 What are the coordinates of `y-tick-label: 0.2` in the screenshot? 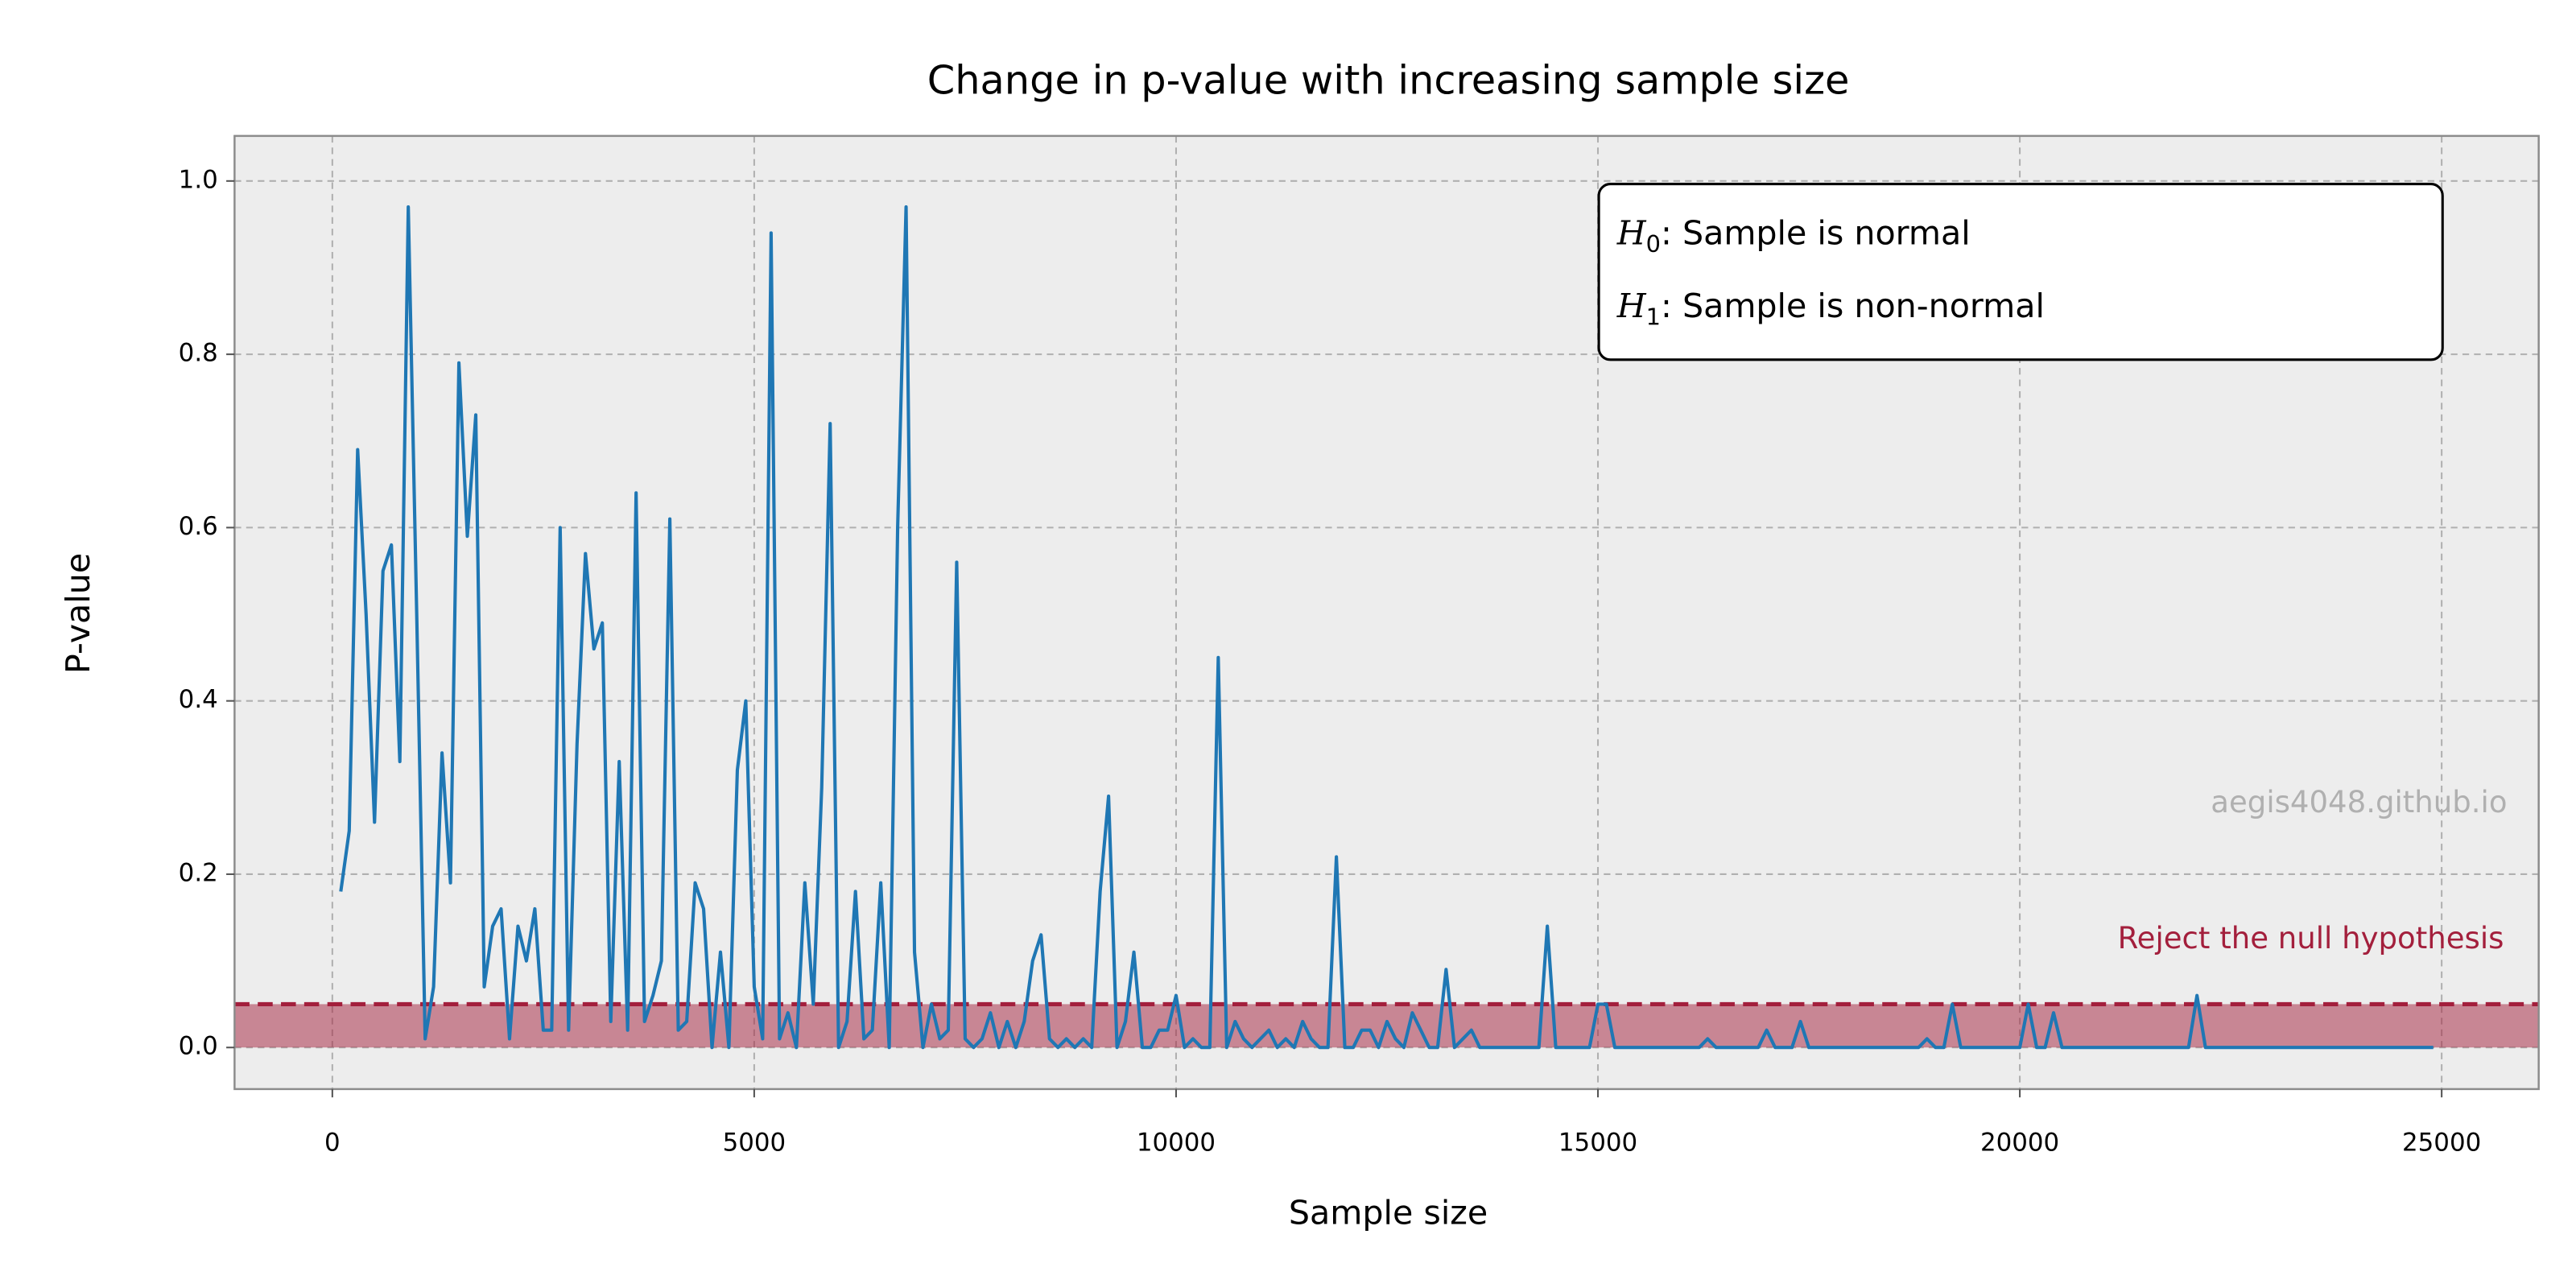 It's located at (198, 872).